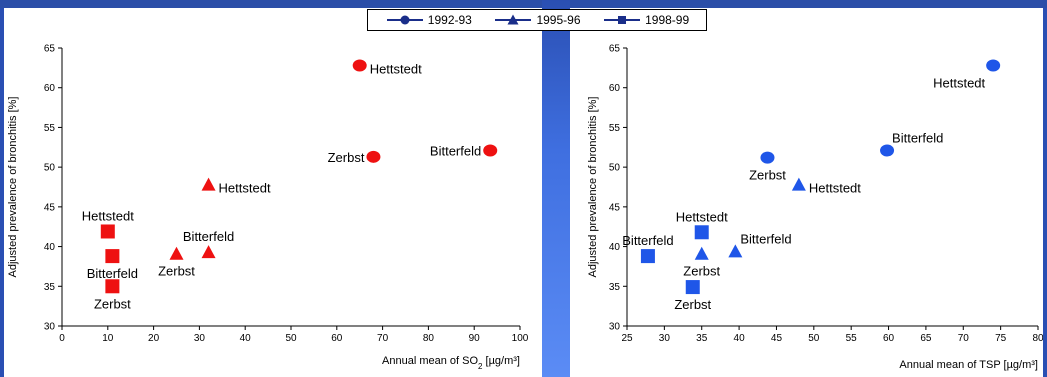  What do you see at coordinates (62, 338) in the screenshot?
I see `x-tick-label: 0` at bounding box center [62, 338].